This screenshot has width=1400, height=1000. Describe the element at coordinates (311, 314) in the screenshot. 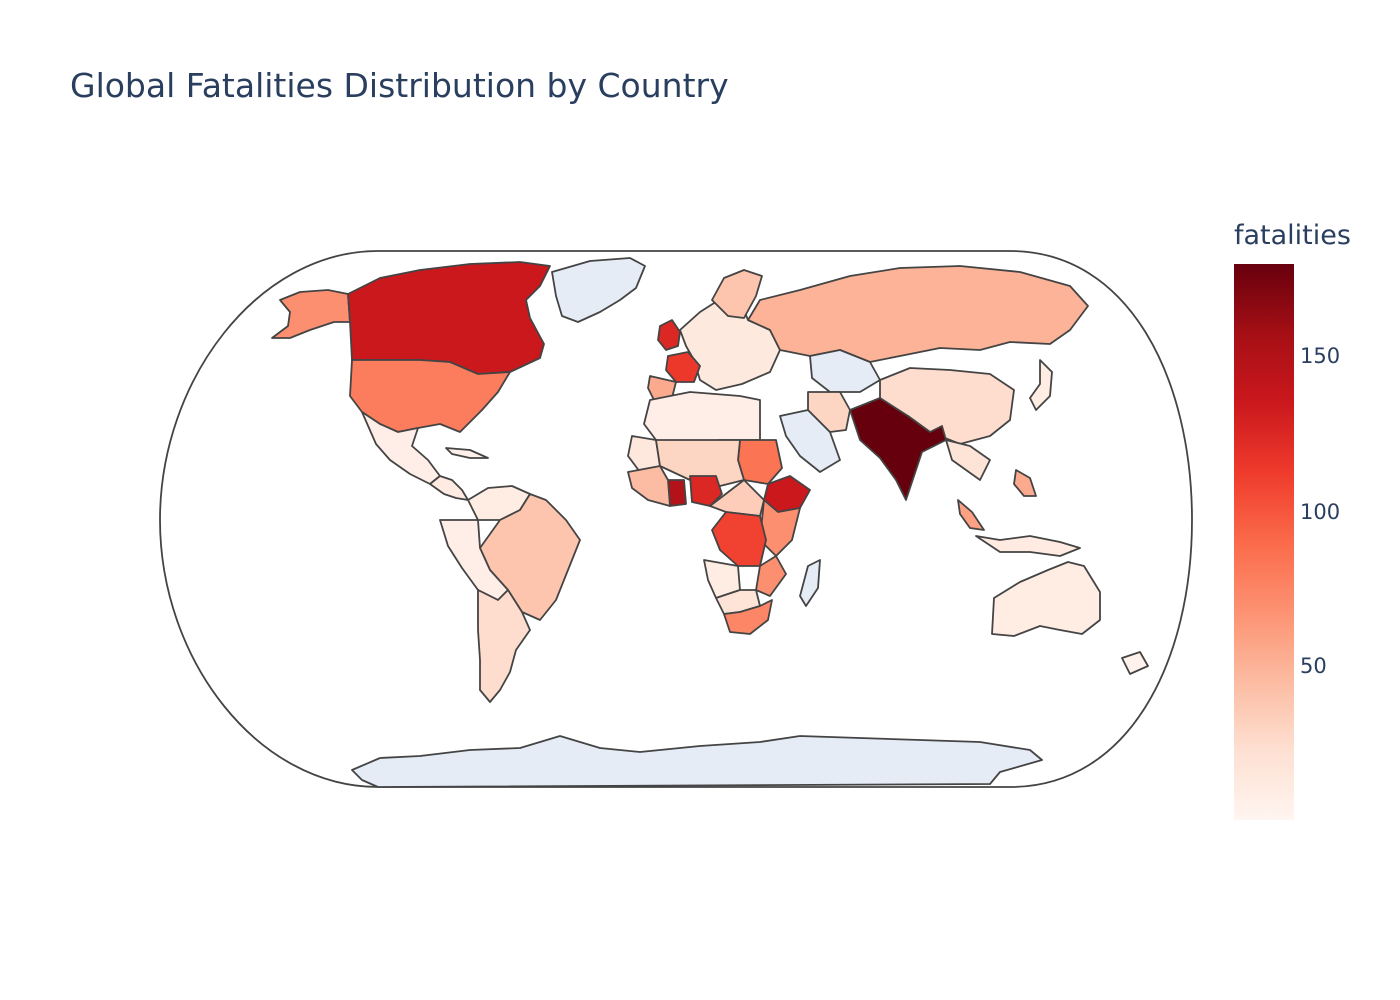

I see `country-alaska` at that location.